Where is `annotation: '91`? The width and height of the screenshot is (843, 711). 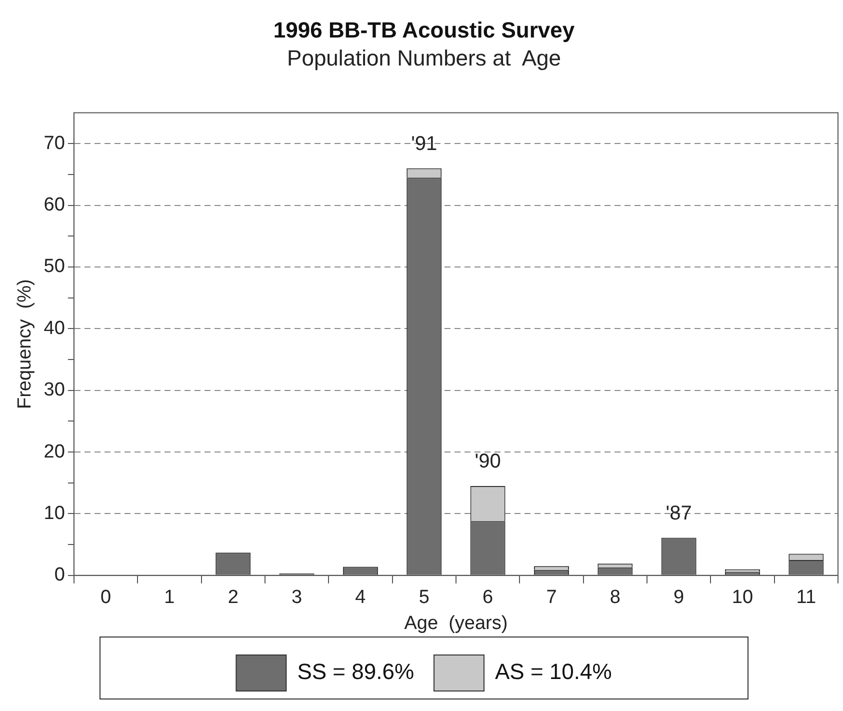
annotation: '91 is located at coordinates (424, 143).